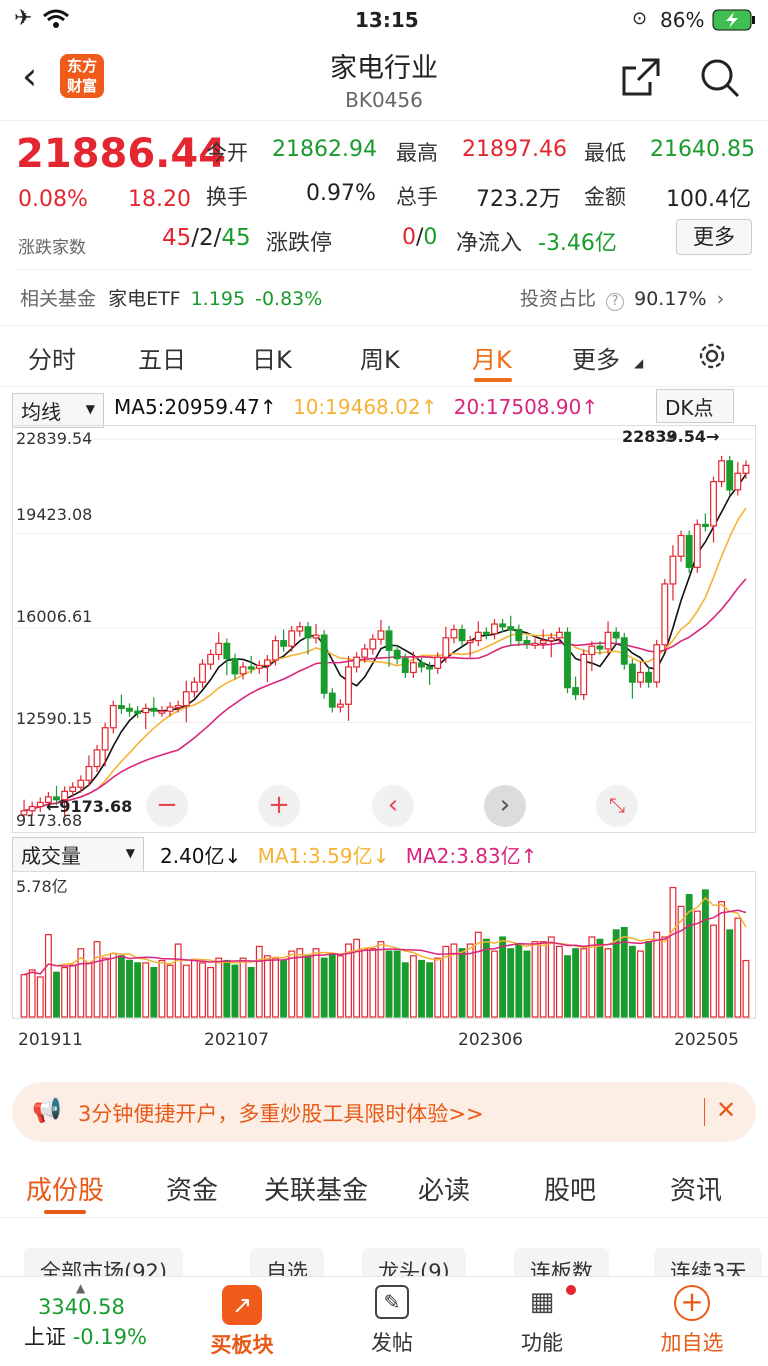 The image size is (768, 1366). I want to click on chip-leaders: 龙头(9), so click(414, 1264).